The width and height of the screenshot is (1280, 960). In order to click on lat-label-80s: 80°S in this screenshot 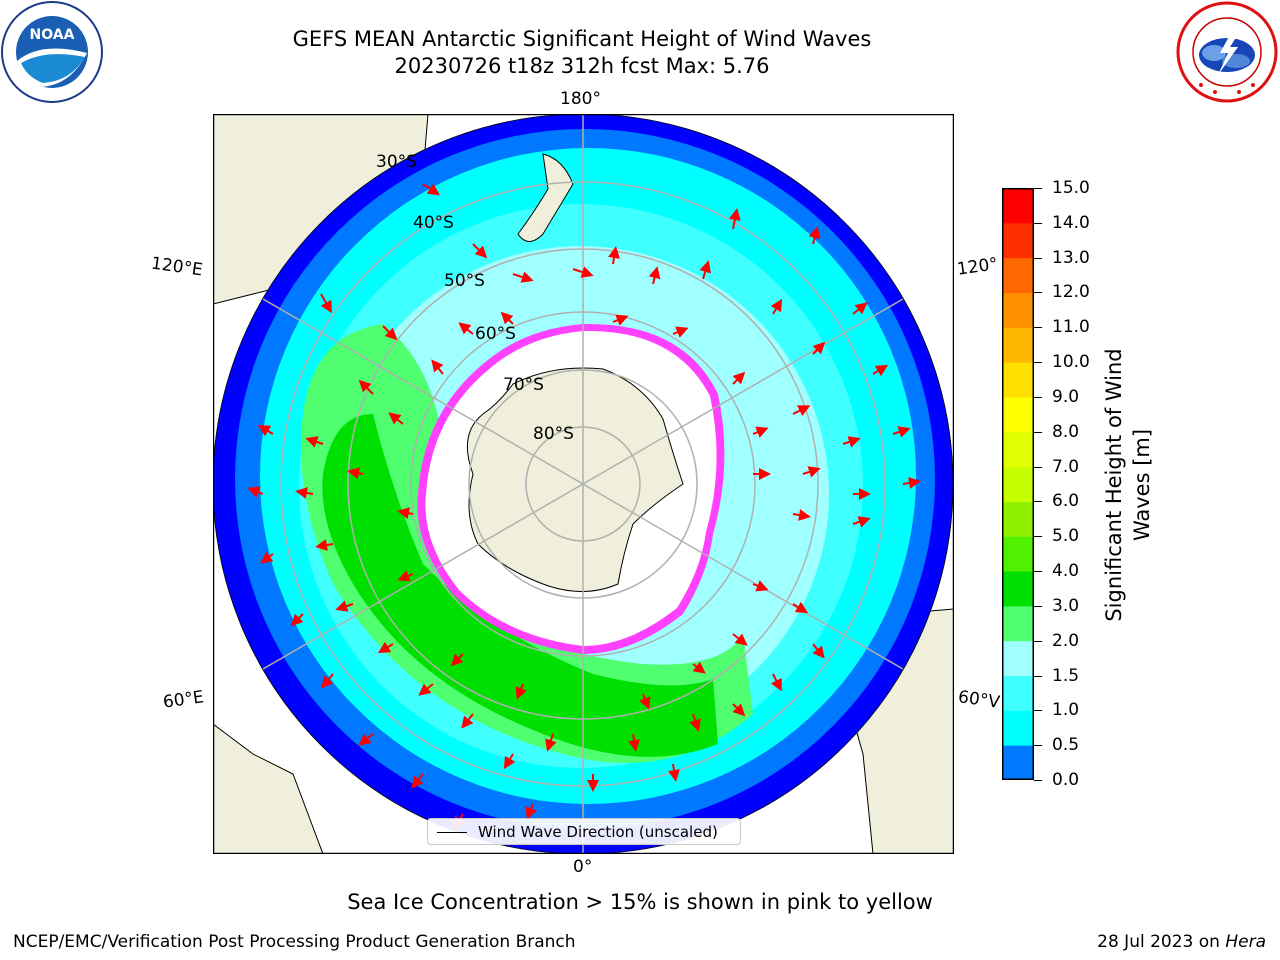, I will do `click(553, 434)`.